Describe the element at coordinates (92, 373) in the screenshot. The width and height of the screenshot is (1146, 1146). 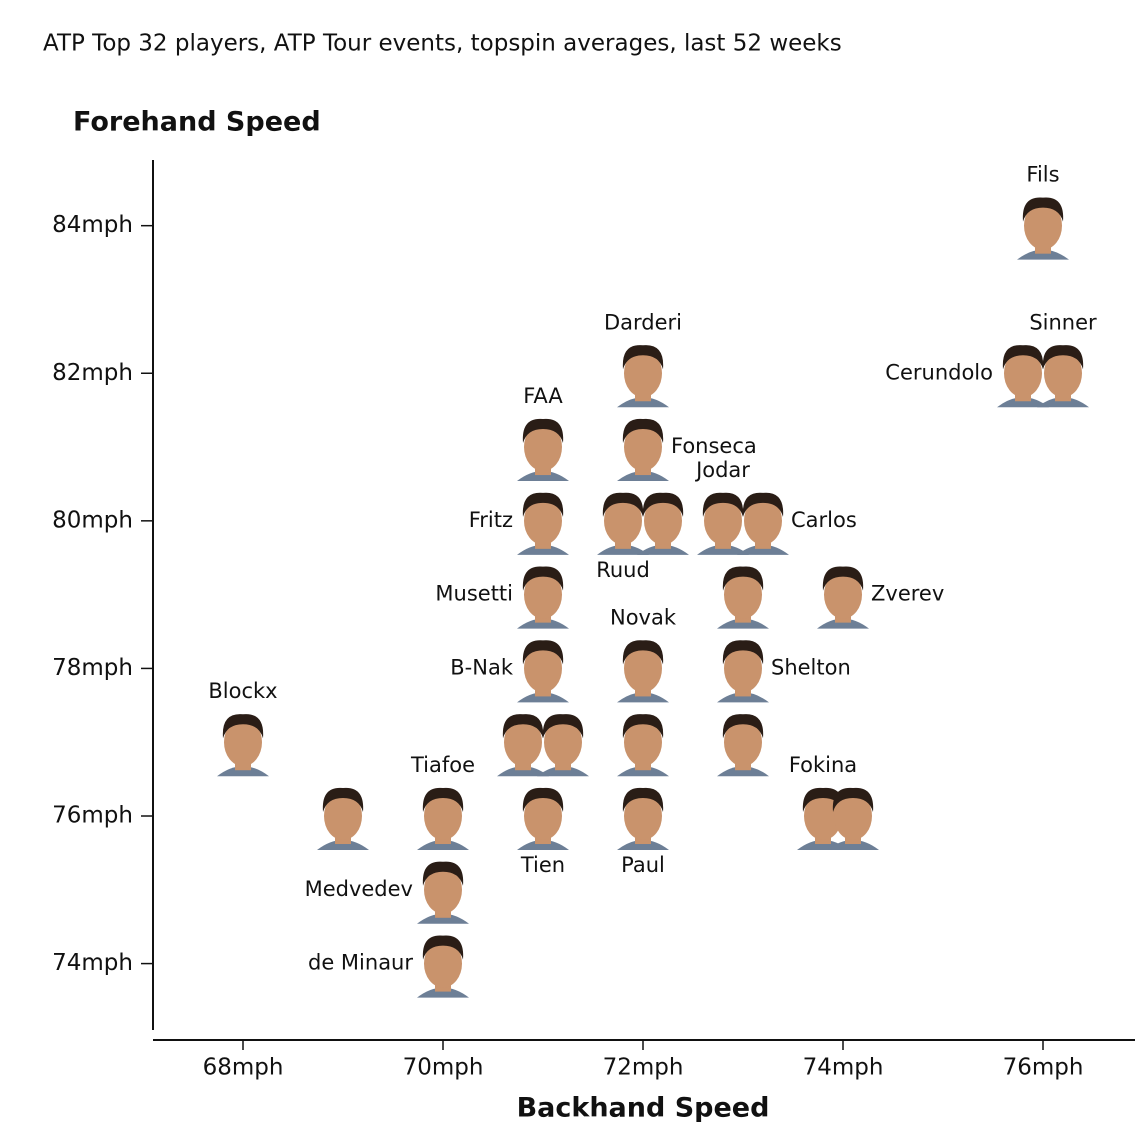
I see `y-tick-label: 82mph` at that location.